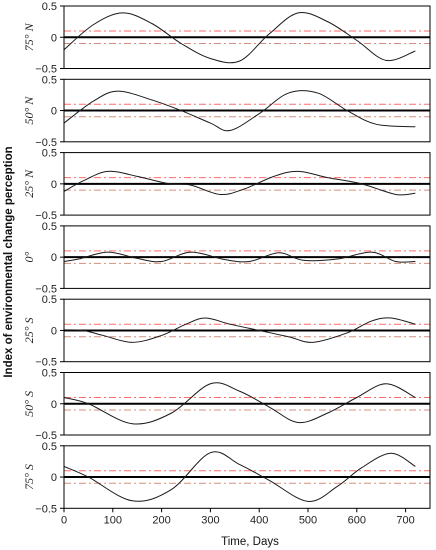 The image size is (436, 550). I want to click on panel: 0.5 0 −0.5 25° N, so click(226, 185).